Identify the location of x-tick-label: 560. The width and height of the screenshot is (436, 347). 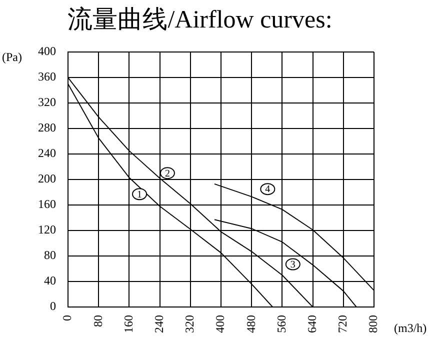
(281, 324).